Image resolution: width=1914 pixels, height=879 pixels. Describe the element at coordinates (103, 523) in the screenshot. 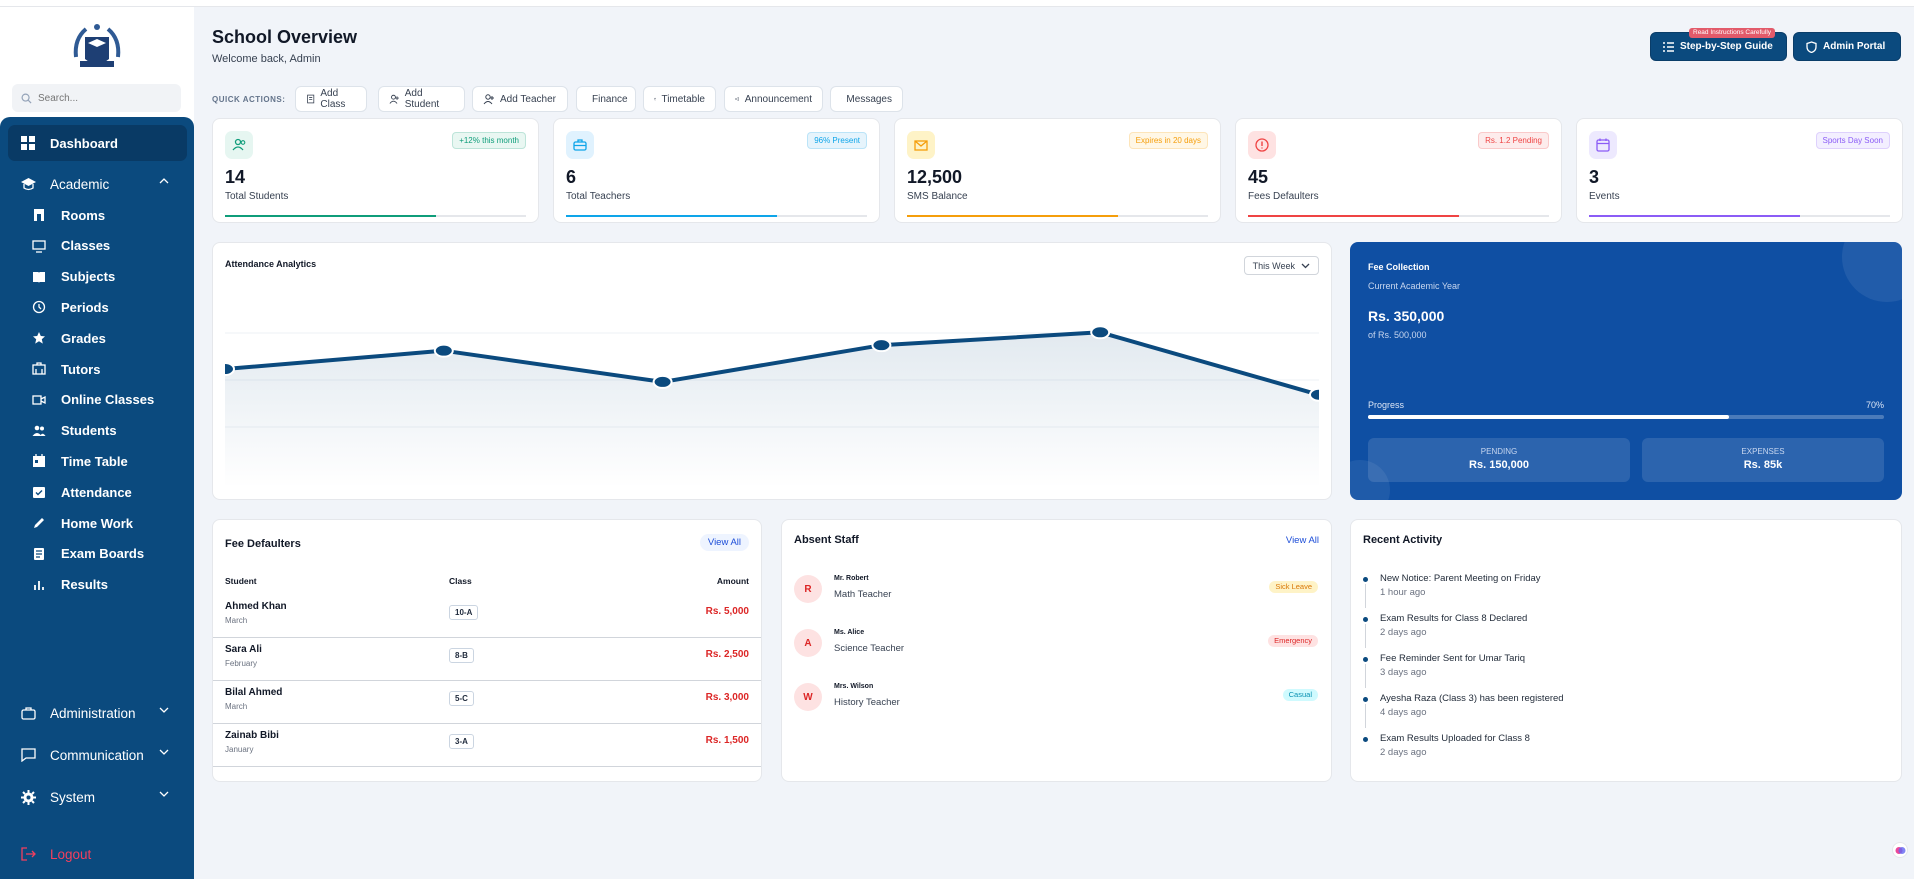

I see `sidebar-item-home-work: Home Work` at that location.